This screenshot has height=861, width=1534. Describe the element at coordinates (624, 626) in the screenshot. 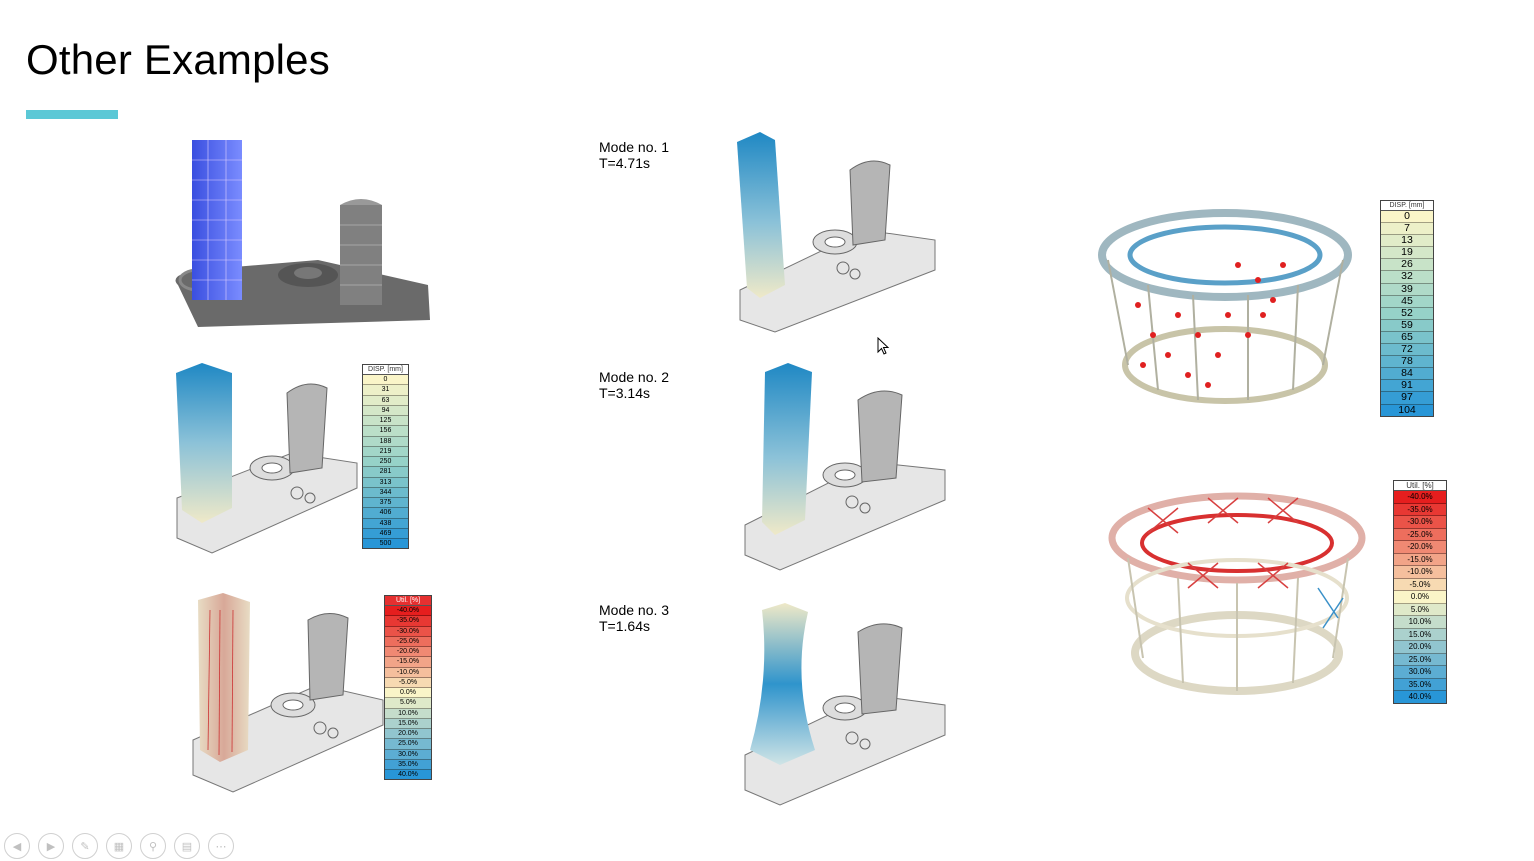

I see `mode-3-period: T=1.64s` at that location.